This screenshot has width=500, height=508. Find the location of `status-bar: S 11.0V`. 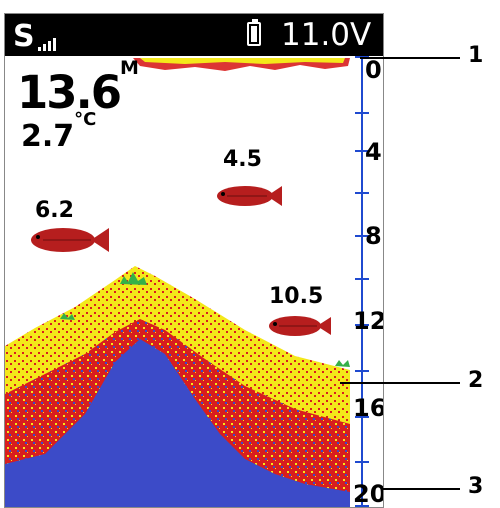

status-bar: S 11.0V is located at coordinates (194, 35).